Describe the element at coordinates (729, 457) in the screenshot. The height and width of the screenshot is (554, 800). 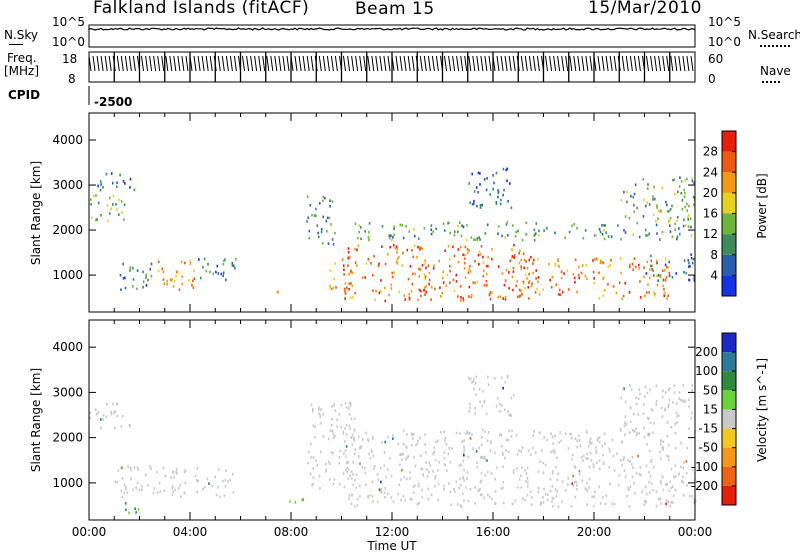
I see `velocity-colorbar-segment` at that location.